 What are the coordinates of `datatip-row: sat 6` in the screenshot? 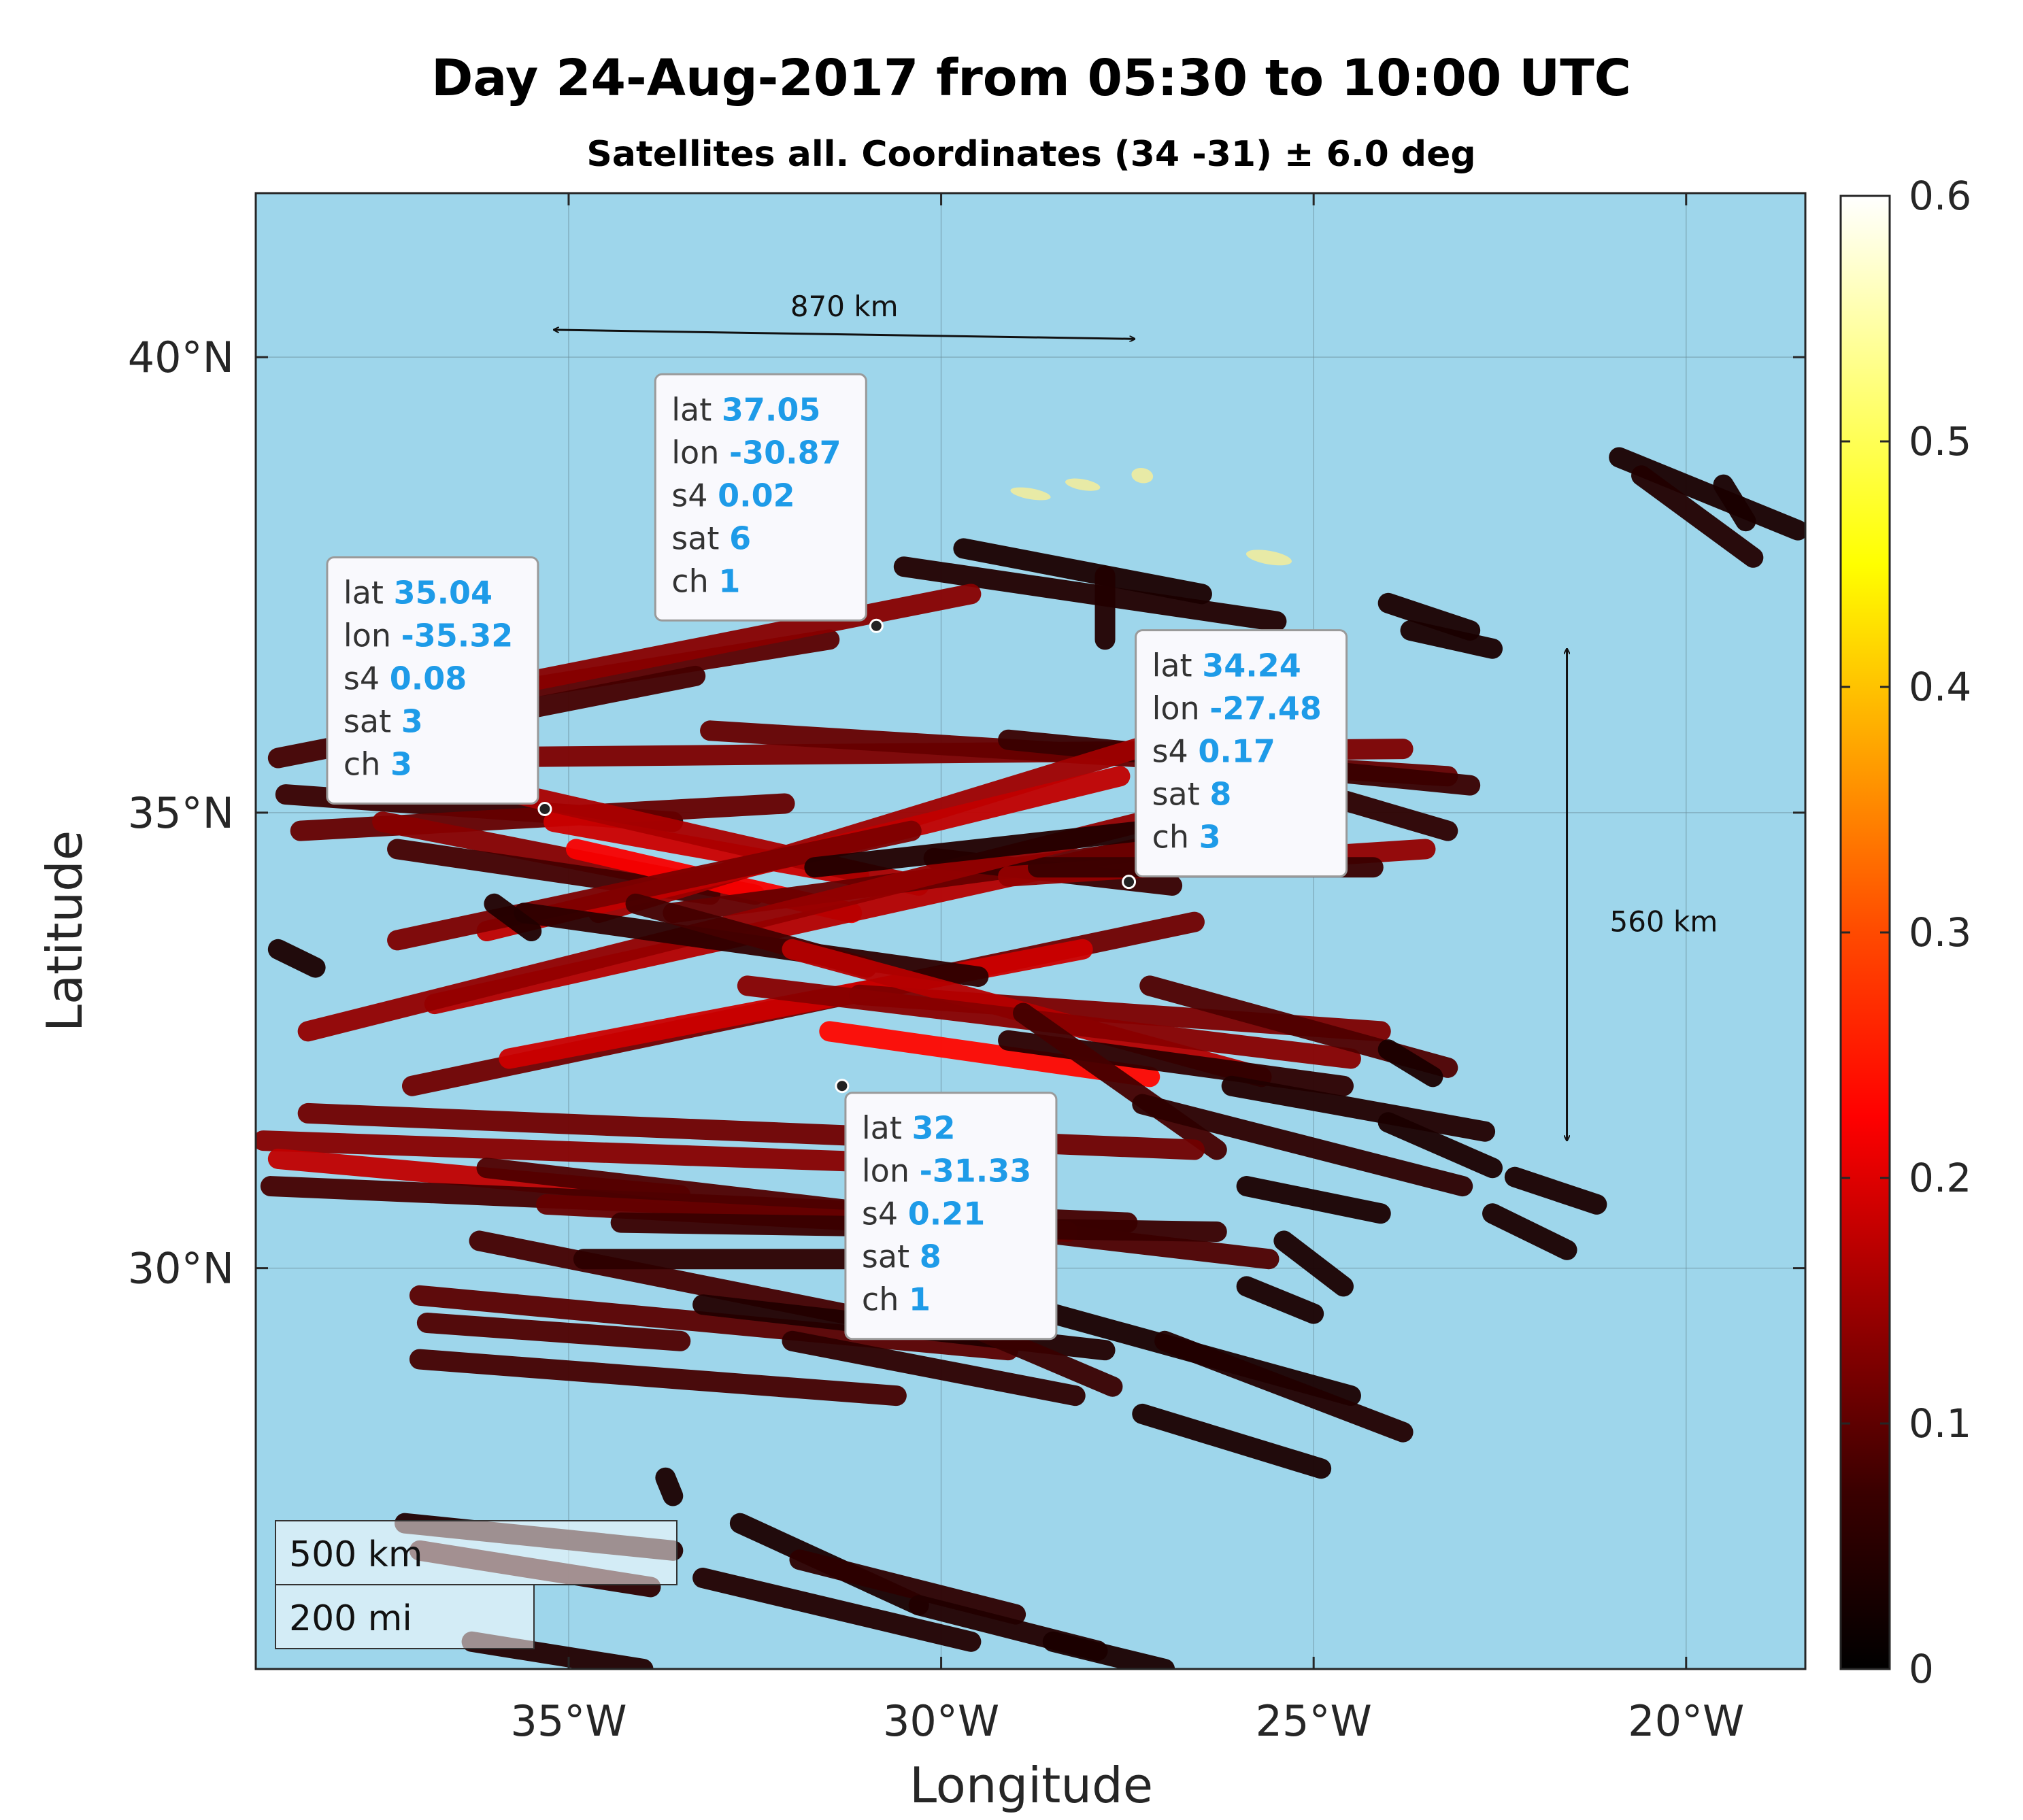 It's located at (711, 538).